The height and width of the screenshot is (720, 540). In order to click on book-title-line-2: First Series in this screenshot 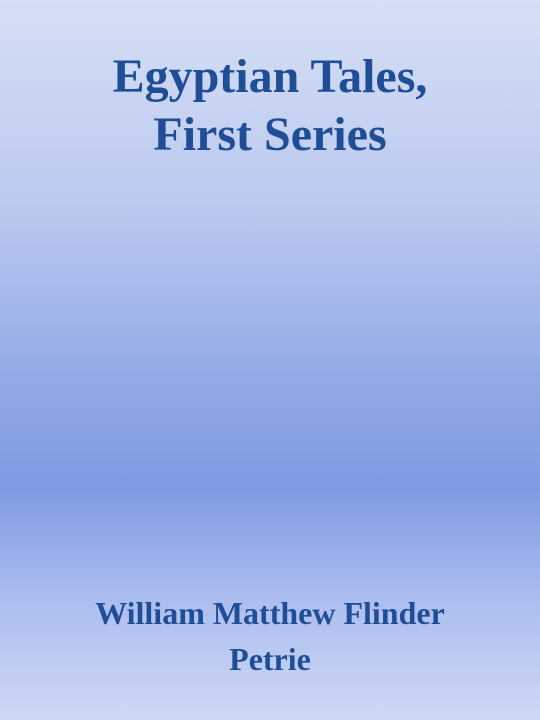, I will do `click(270, 134)`.